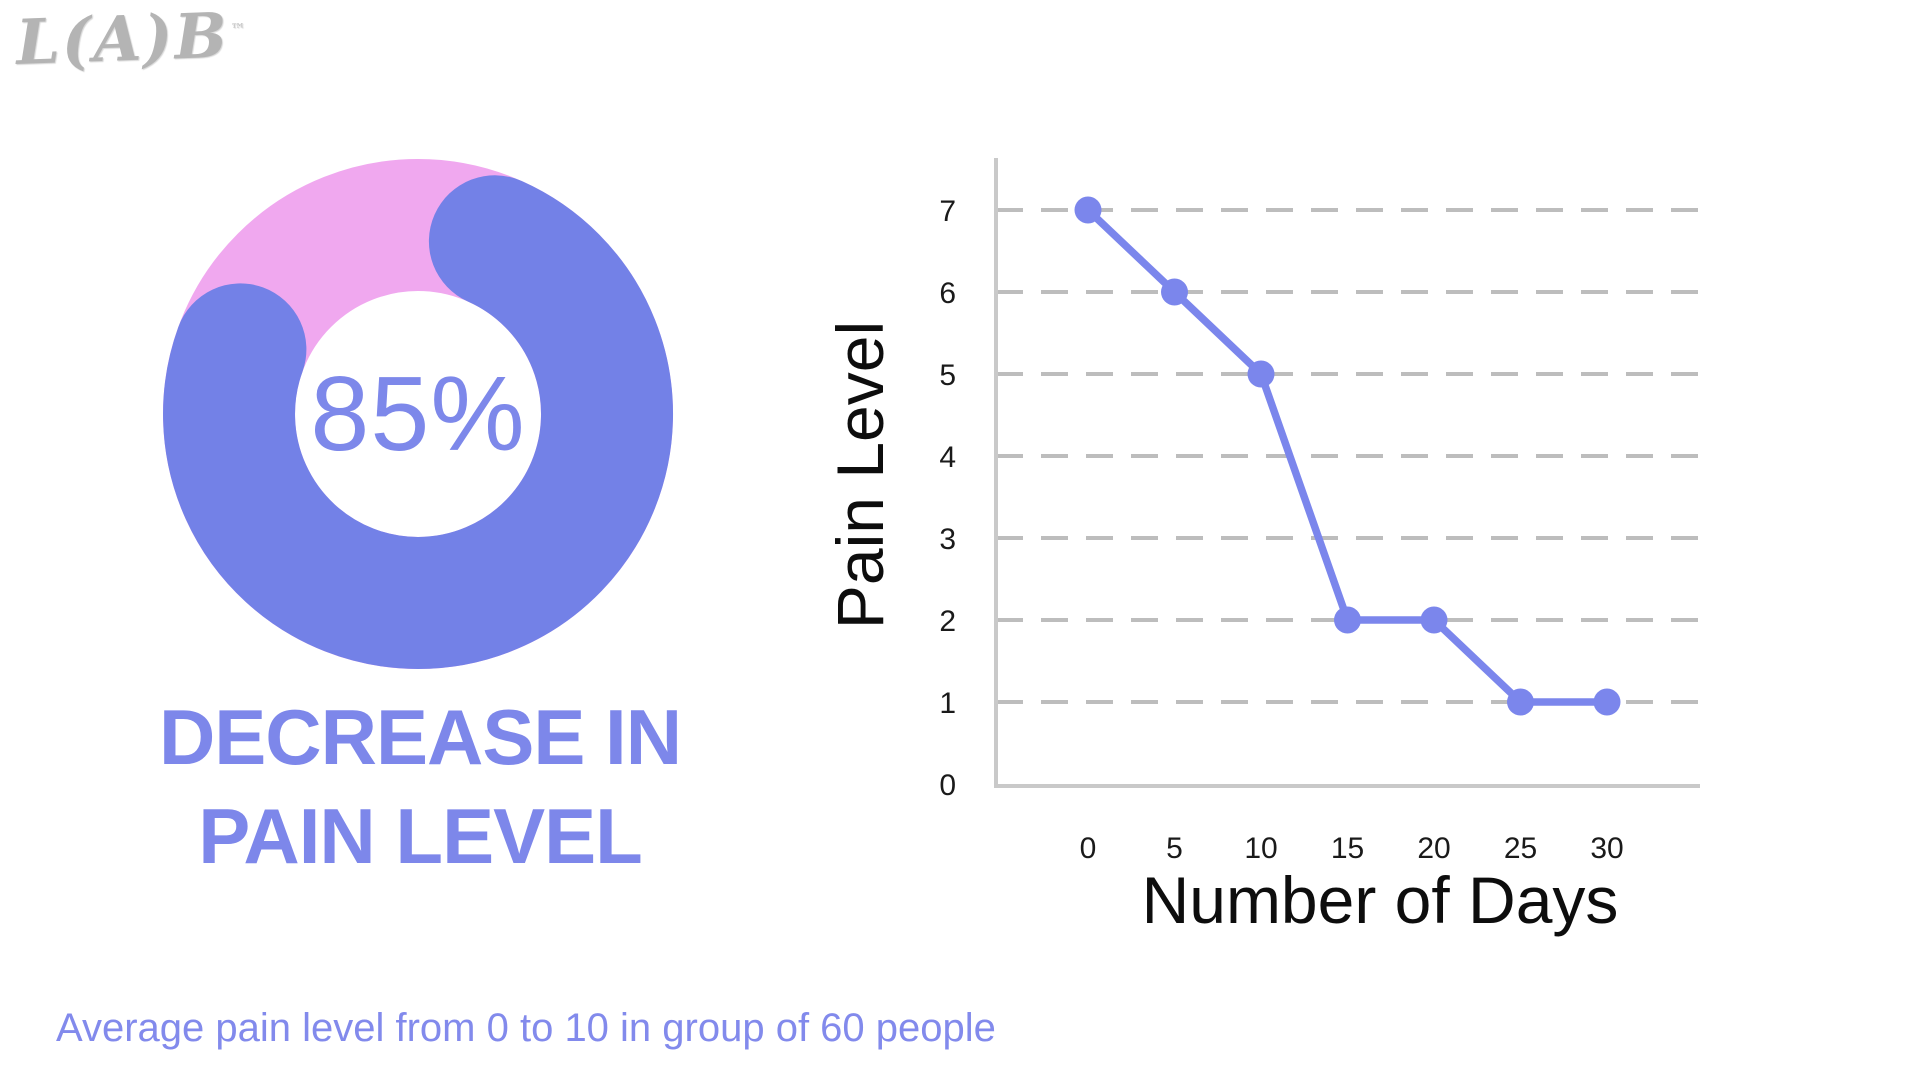  I want to click on donut-title: DECREASE IN PAIN LEVEL, so click(420, 787).